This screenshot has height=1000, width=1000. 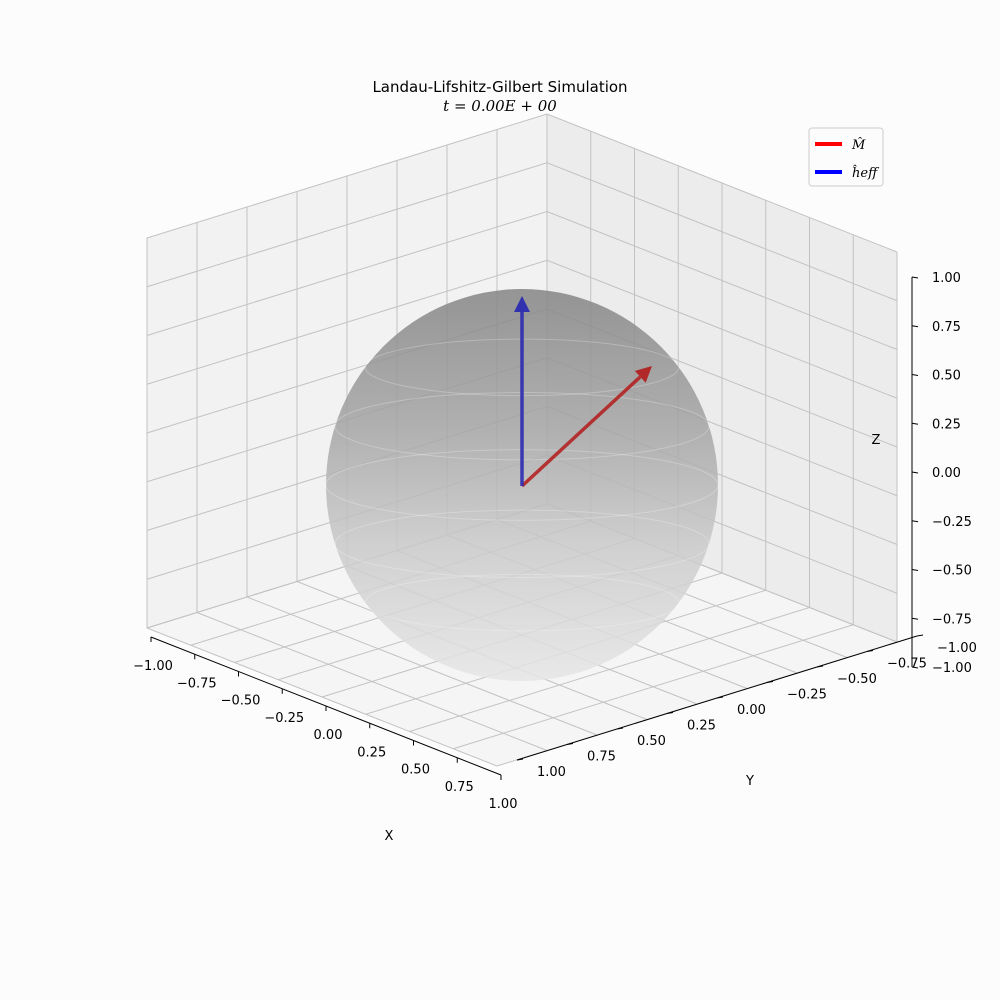 I want to click on y-tick-label: −0.50, so click(x=857, y=679).